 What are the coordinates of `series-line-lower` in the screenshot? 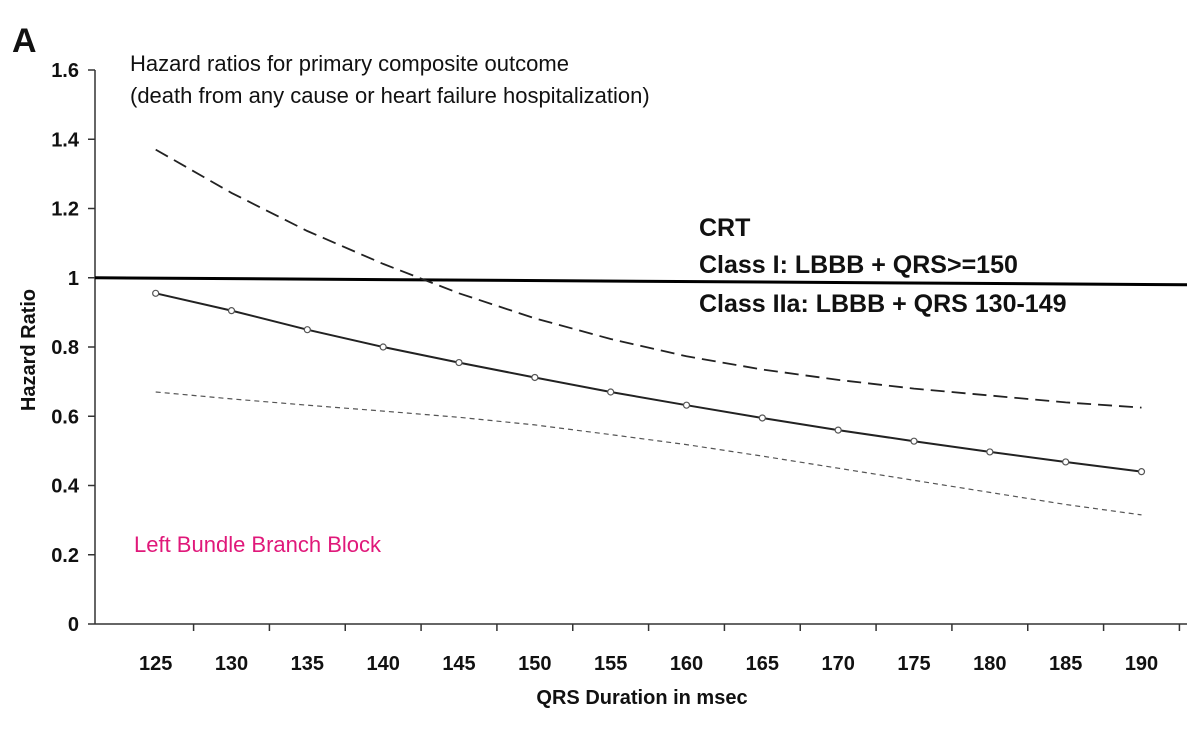 It's located at (648, 453).